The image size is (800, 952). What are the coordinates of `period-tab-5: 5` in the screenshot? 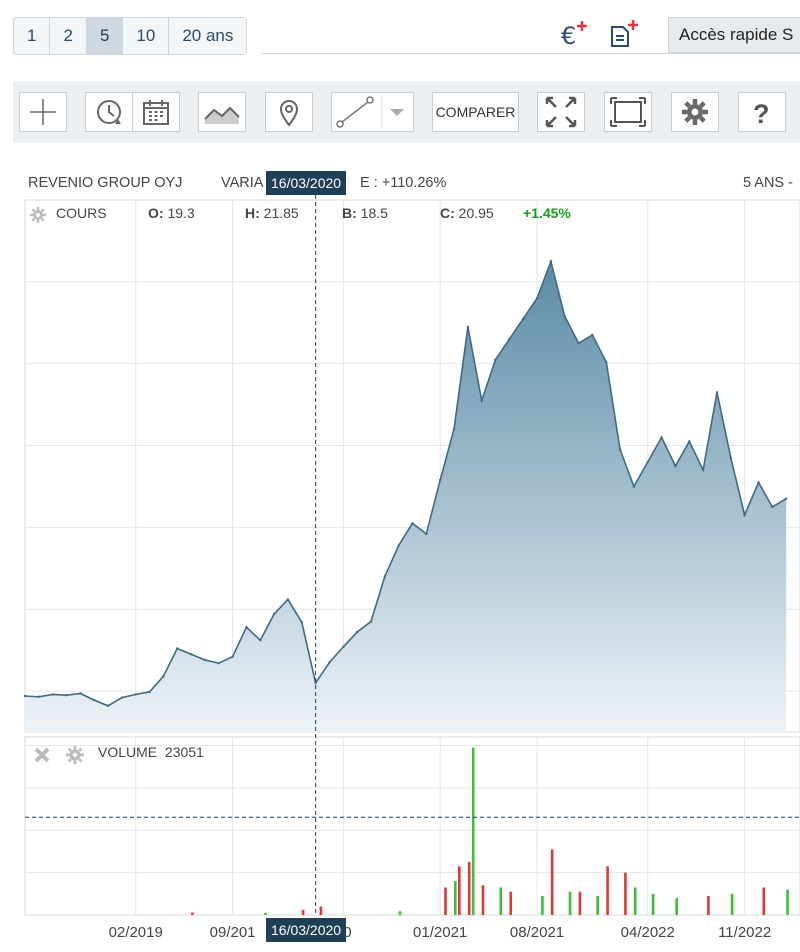 It's located at (105, 36).